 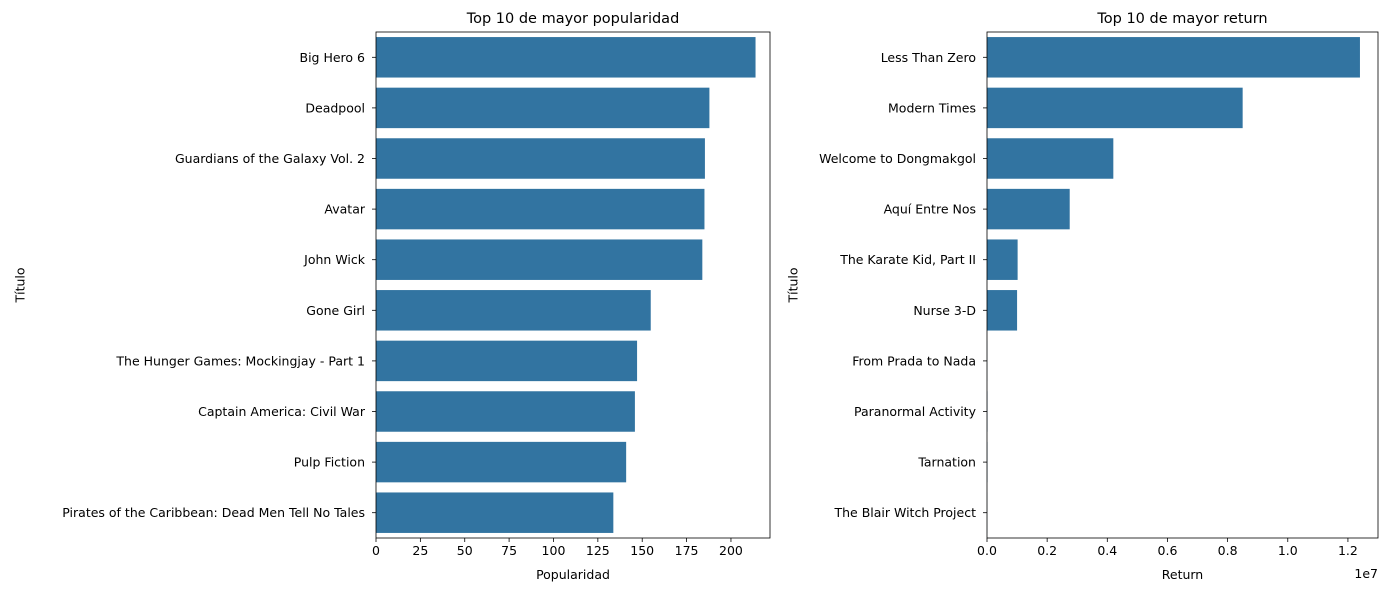 What do you see at coordinates (554, 550) in the screenshot?
I see `x-tick-label: 100` at bounding box center [554, 550].